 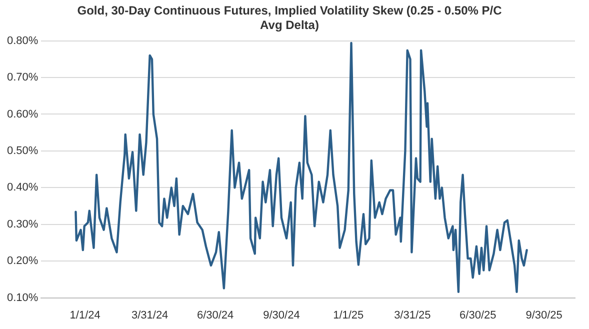 What do you see at coordinates (348, 315) in the screenshot?
I see `x-tick-label: 1/1/25` at bounding box center [348, 315].